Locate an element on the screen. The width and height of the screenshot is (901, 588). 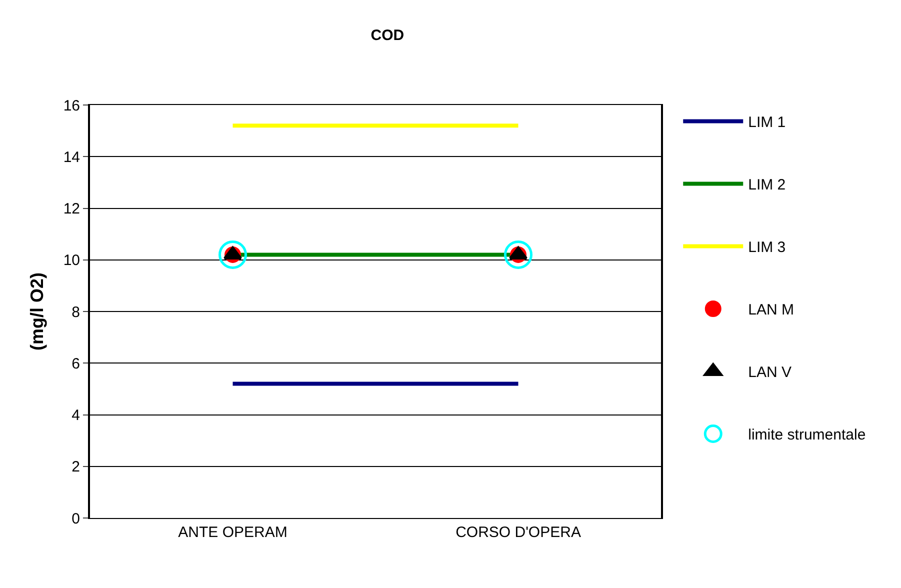
y-axis-title: (mg/l O2) is located at coordinates (37, 311).